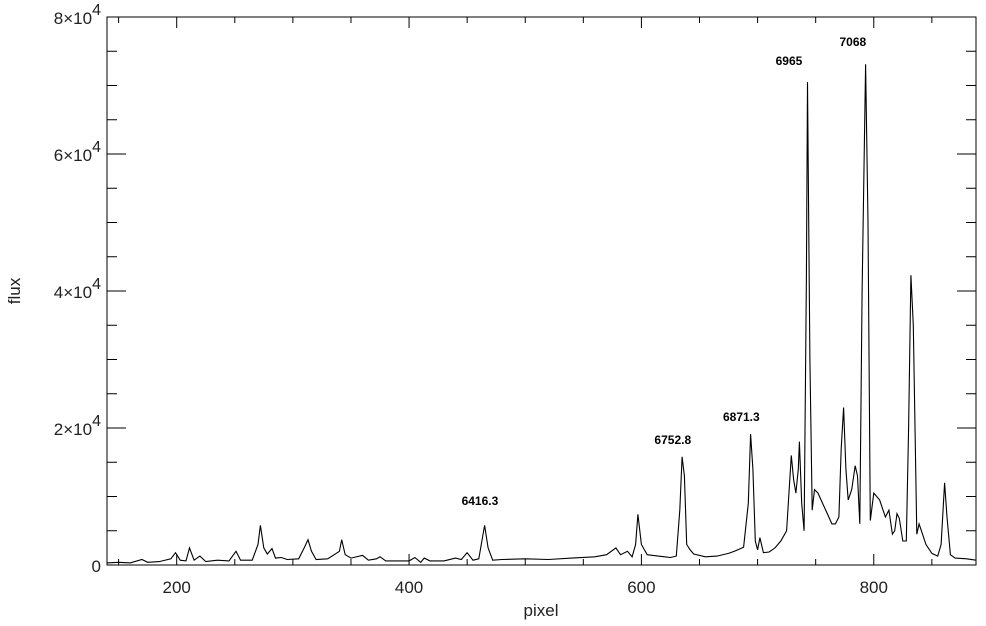  I want to click on y-tick-label: 4×10⁴, so click(77, 289).